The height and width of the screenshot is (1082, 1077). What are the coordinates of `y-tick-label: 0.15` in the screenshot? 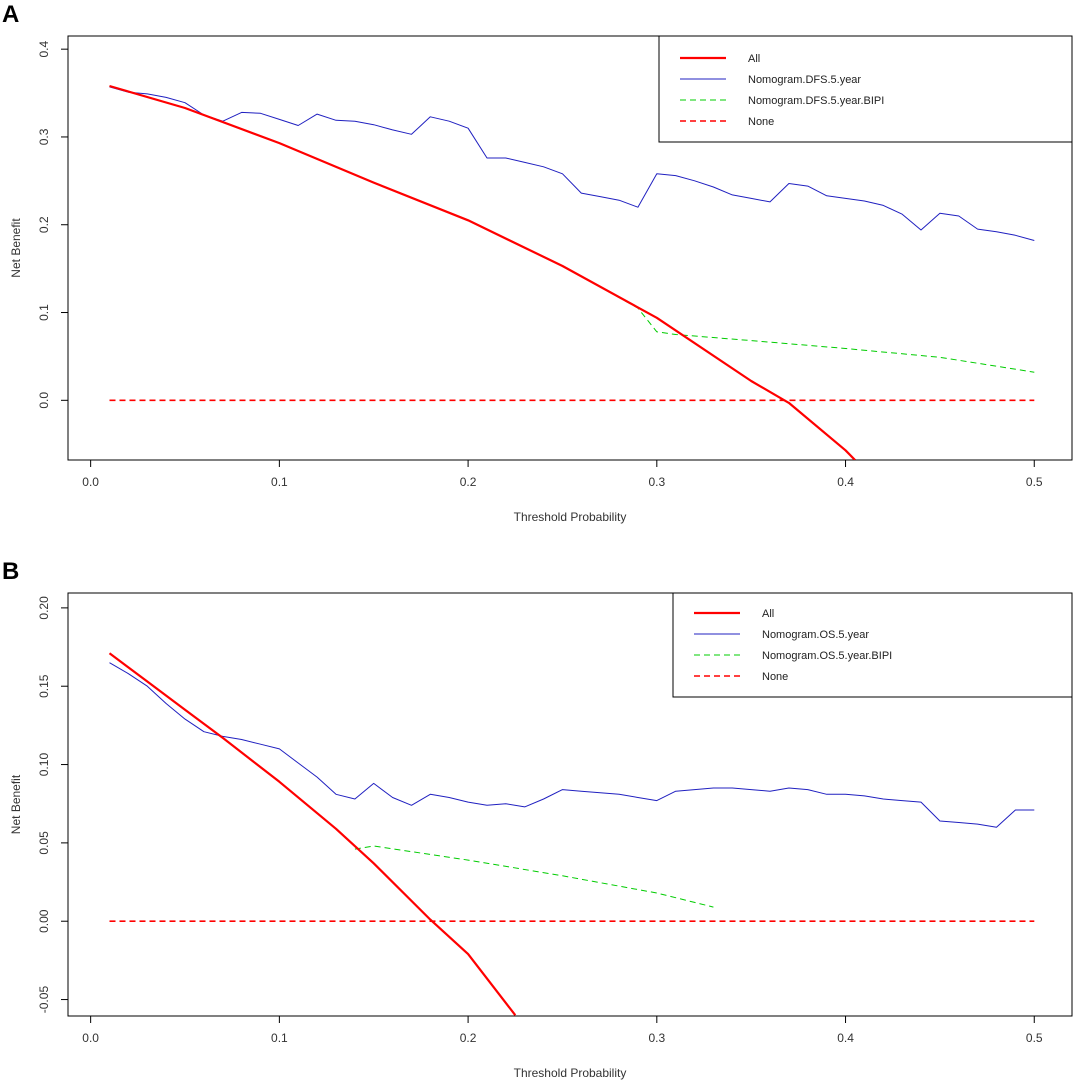 It's located at (44, 686).